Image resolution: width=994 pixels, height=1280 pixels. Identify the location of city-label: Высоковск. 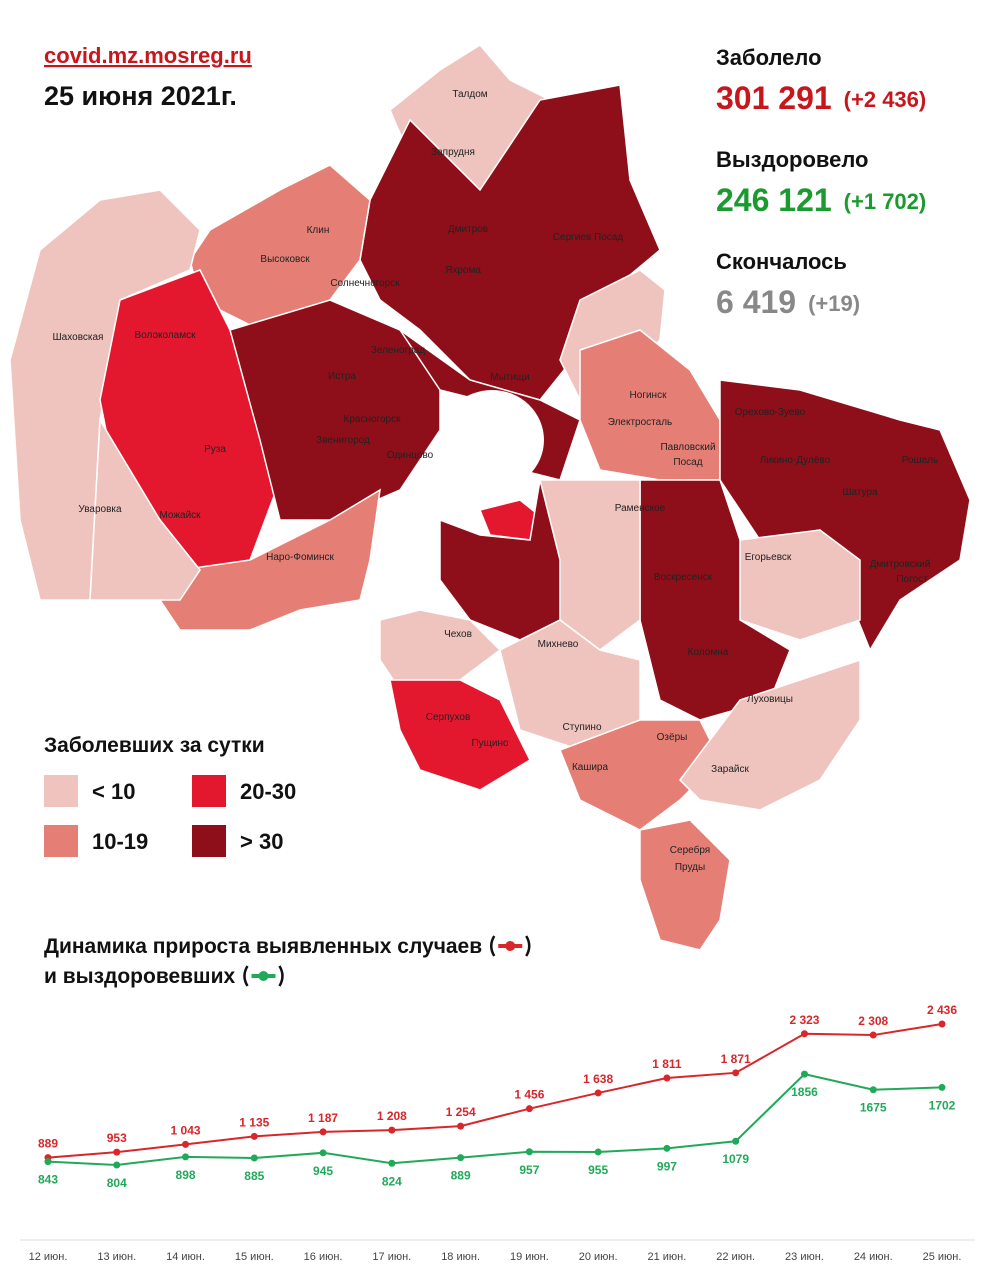
(285, 259).